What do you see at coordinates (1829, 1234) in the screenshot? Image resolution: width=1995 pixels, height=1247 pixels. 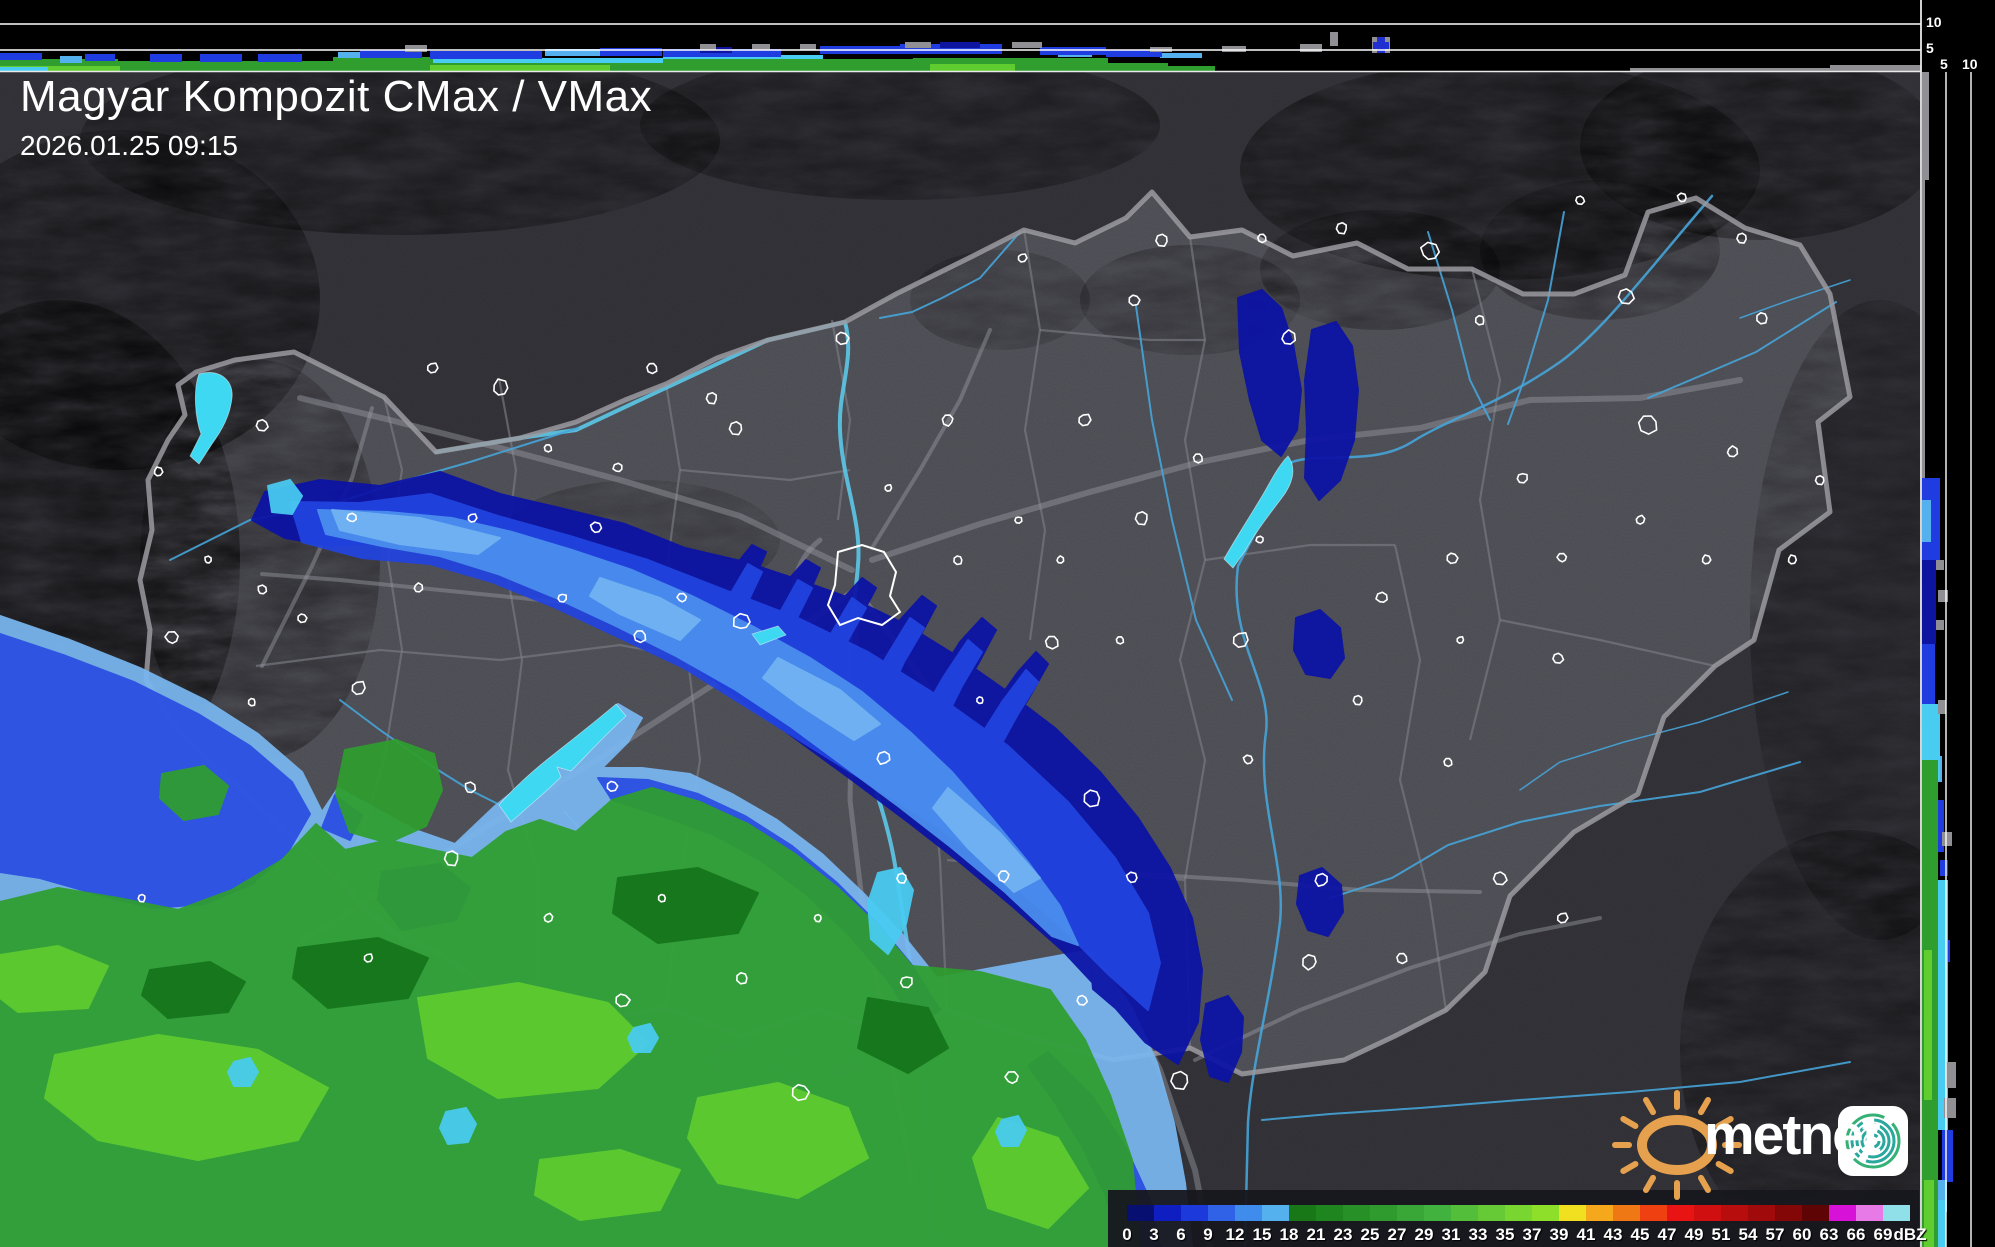 I see `scalebar-value-label: 63` at bounding box center [1829, 1234].